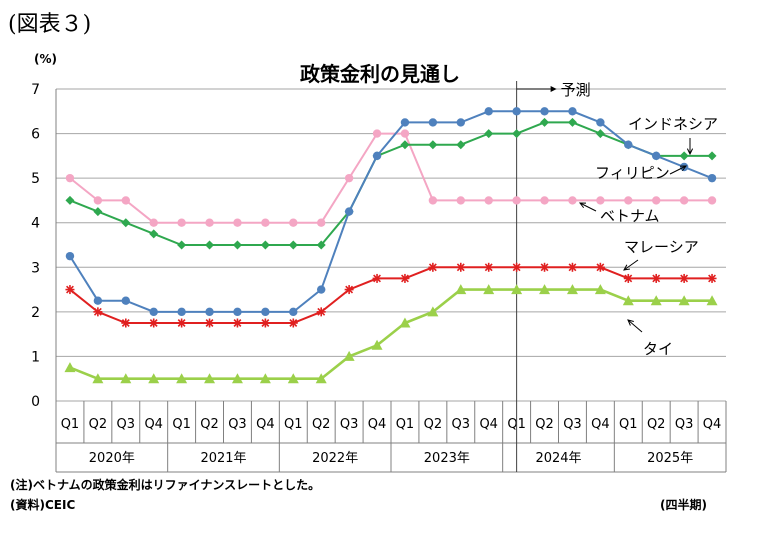  Describe the element at coordinates (683, 505) in the screenshot. I see `period-note: (四半期)` at that location.